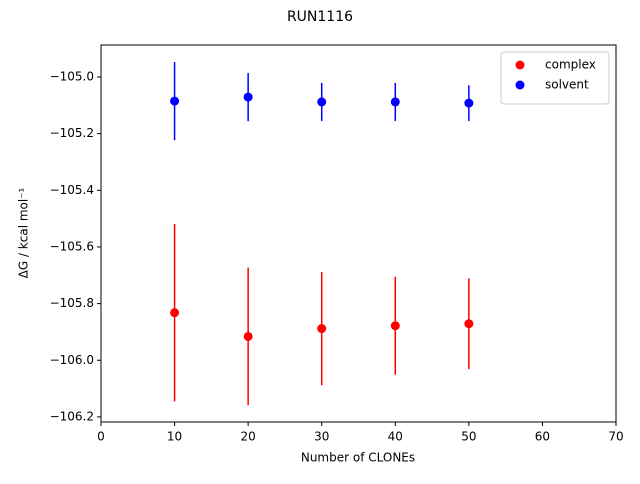  I want to click on y-tick-label: −105.8, so click(72, 303).